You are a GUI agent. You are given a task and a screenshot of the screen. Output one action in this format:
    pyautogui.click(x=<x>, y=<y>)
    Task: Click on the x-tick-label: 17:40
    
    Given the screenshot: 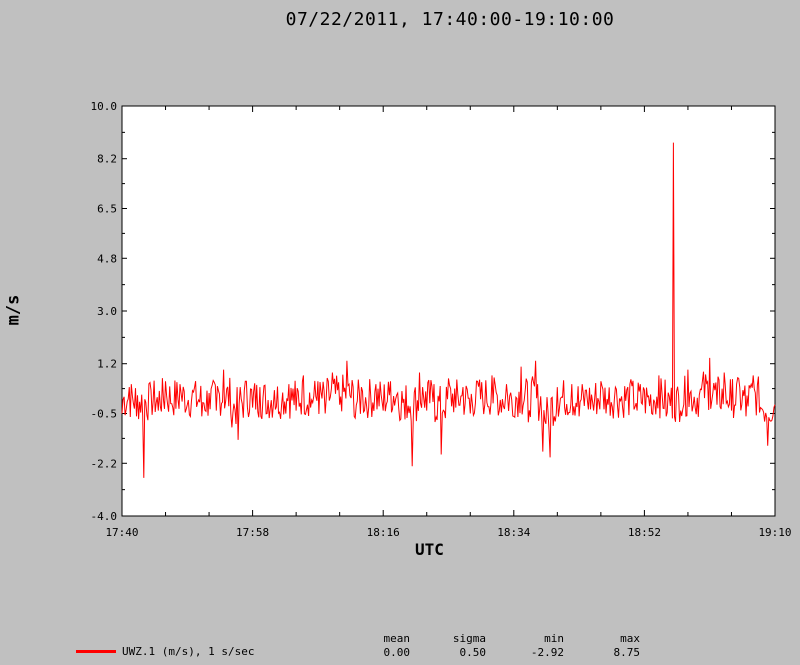 What is the action you would take?
    pyautogui.click(x=121, y=532)
    